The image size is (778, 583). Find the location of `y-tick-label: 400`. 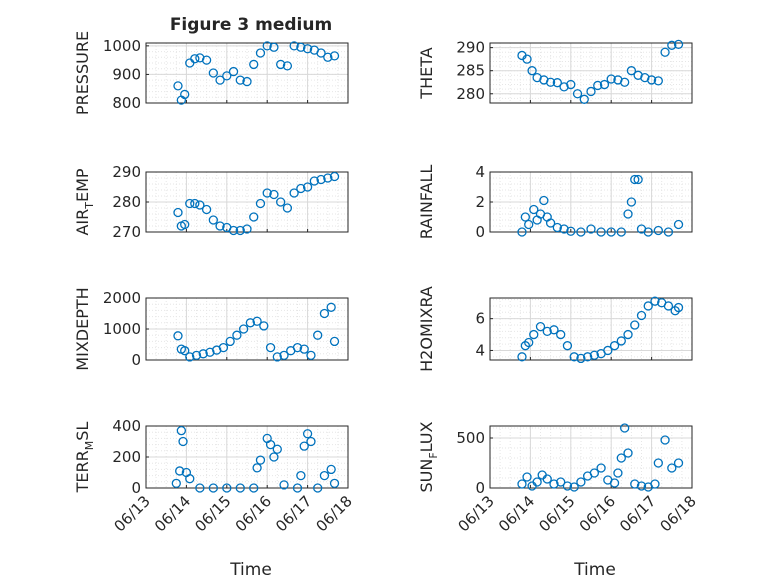

y-tick-label: 400 is located at coordinates (126, 426).